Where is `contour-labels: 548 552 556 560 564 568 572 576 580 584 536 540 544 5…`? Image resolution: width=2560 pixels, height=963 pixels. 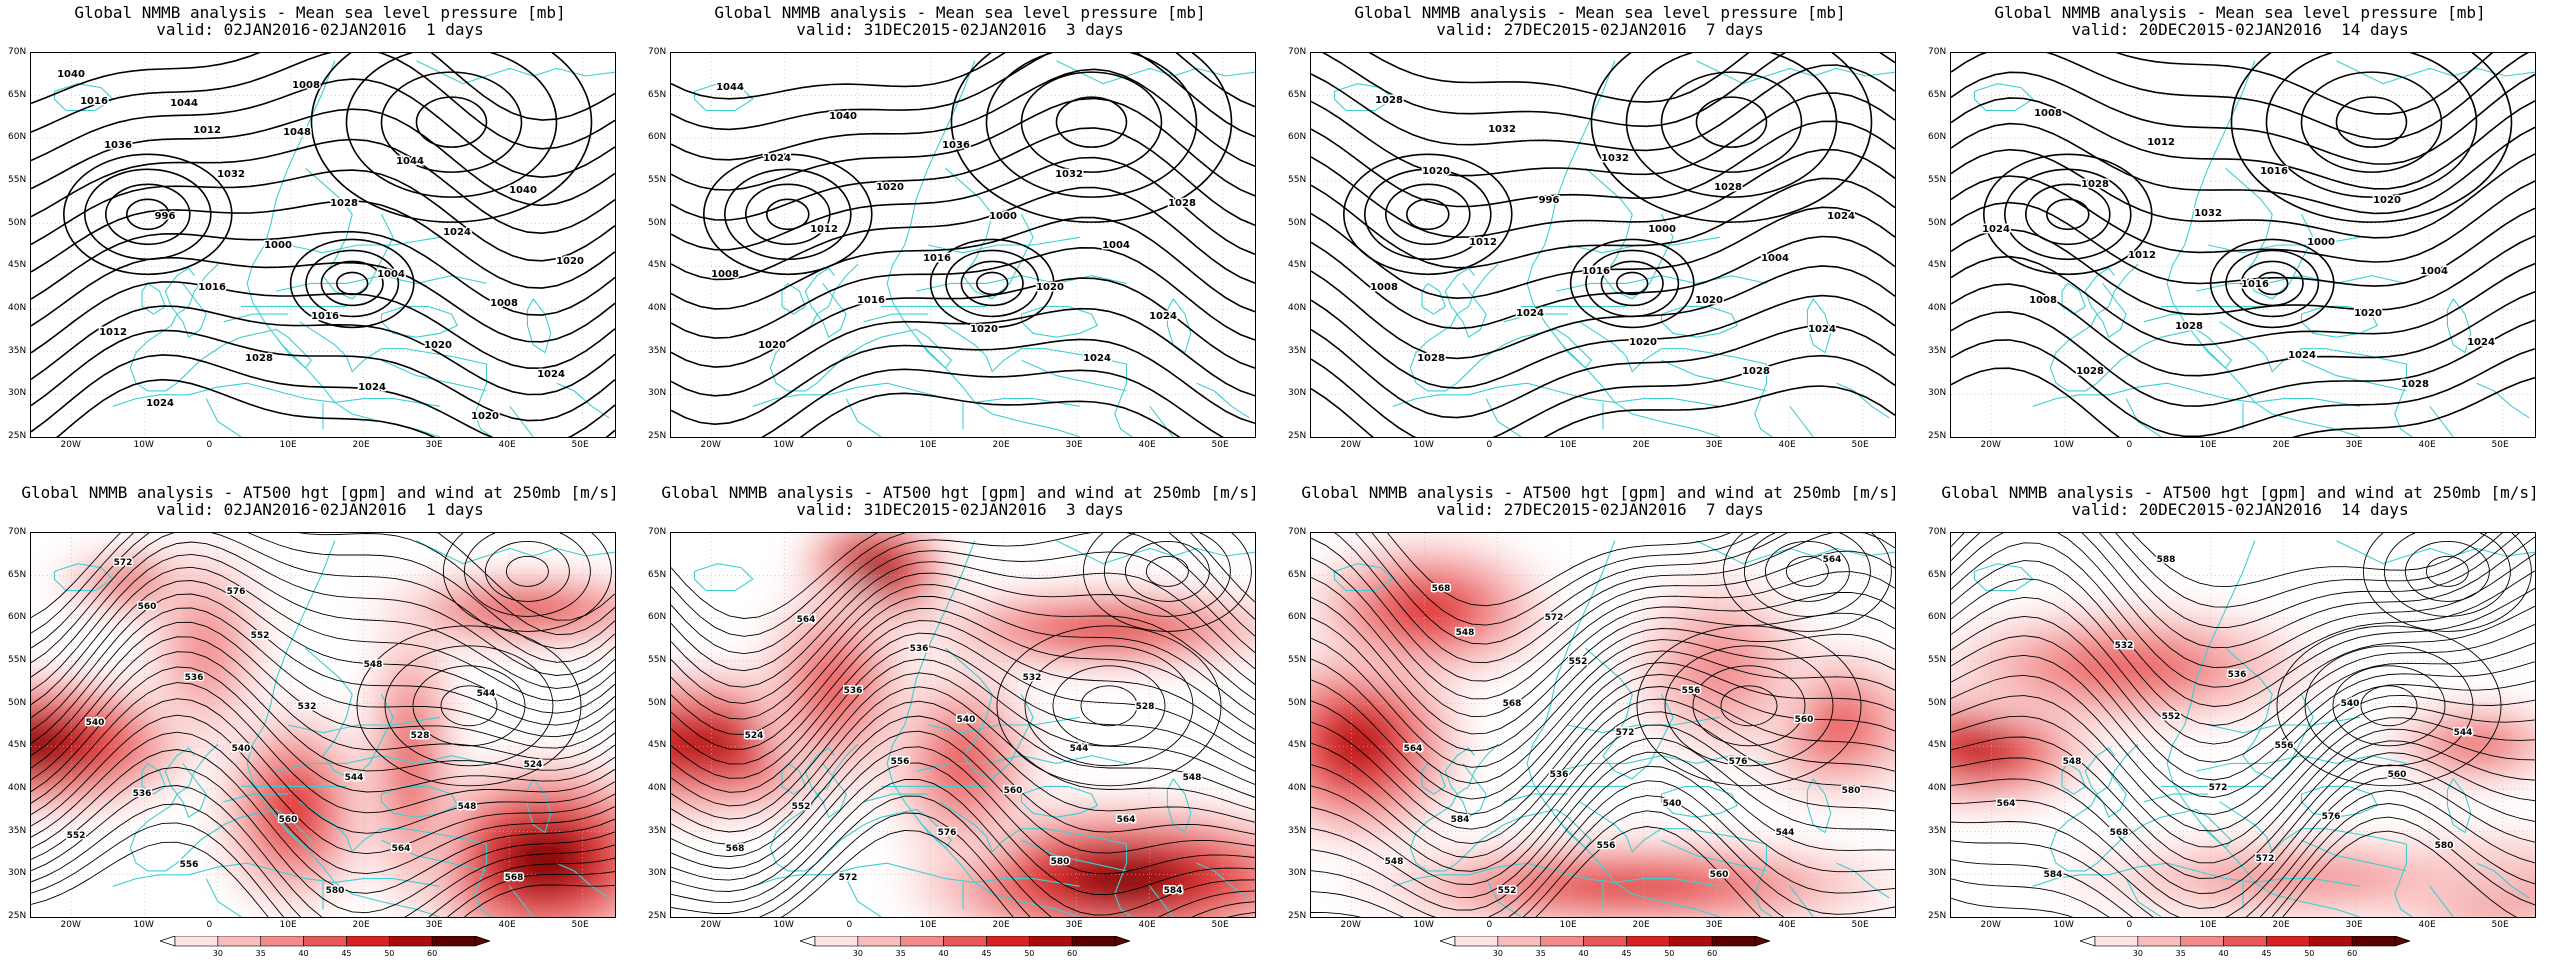 contour-labels: 548 552 556 560 564 568 572 576 580 584 536 540 544 5… is located at coordinates (1622, 726).